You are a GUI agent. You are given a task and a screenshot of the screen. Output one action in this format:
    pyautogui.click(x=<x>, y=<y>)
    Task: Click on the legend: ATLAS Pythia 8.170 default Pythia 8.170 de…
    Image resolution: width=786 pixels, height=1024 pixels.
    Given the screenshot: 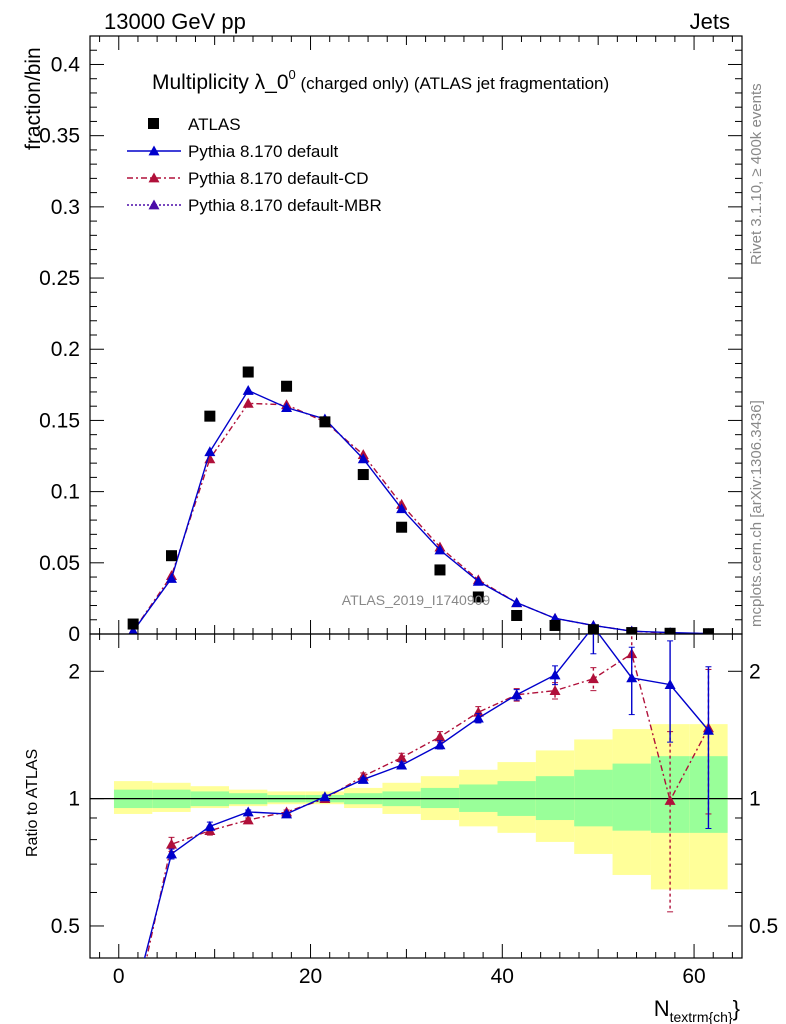 What is the action you would take?
    pyautogui.click(x=254, y=165)
    